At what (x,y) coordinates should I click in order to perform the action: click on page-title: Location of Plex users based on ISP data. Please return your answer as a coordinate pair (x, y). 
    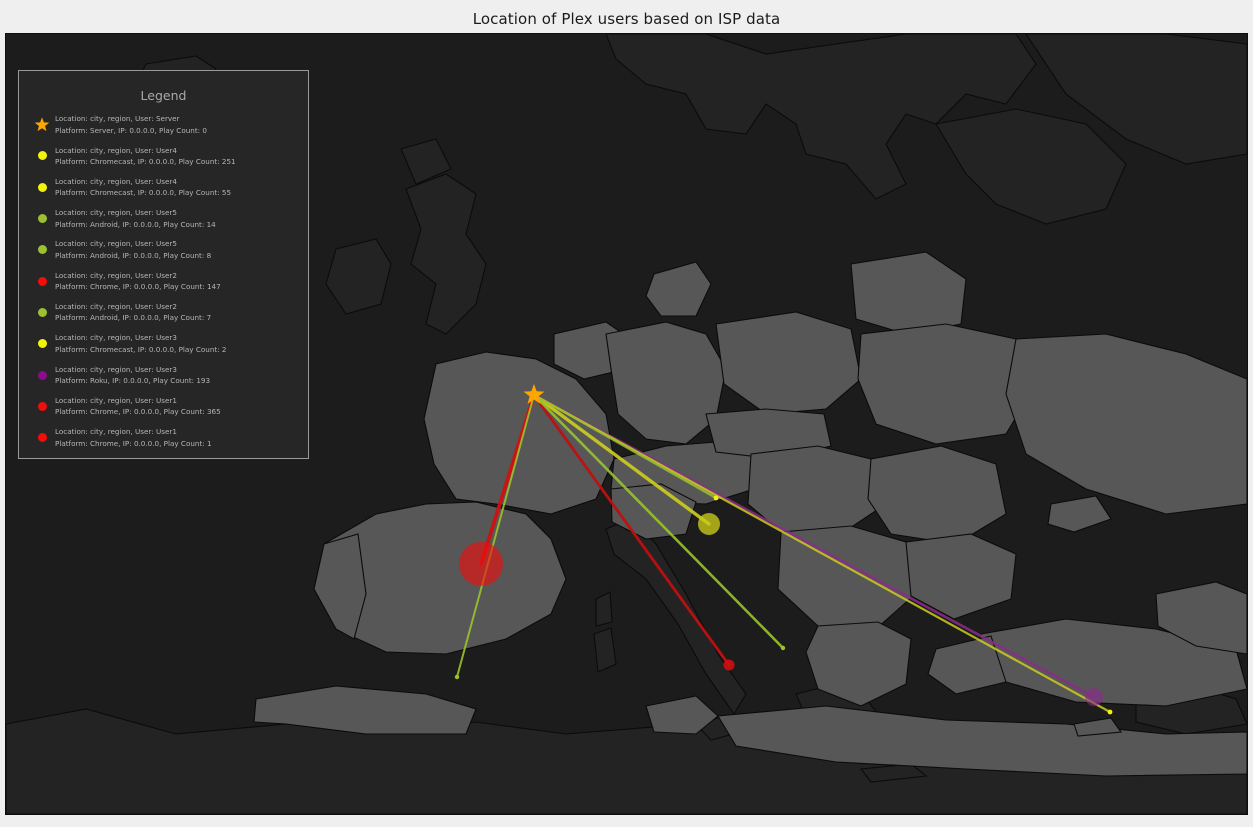
    Looking at the image, I should click on (626, 19).